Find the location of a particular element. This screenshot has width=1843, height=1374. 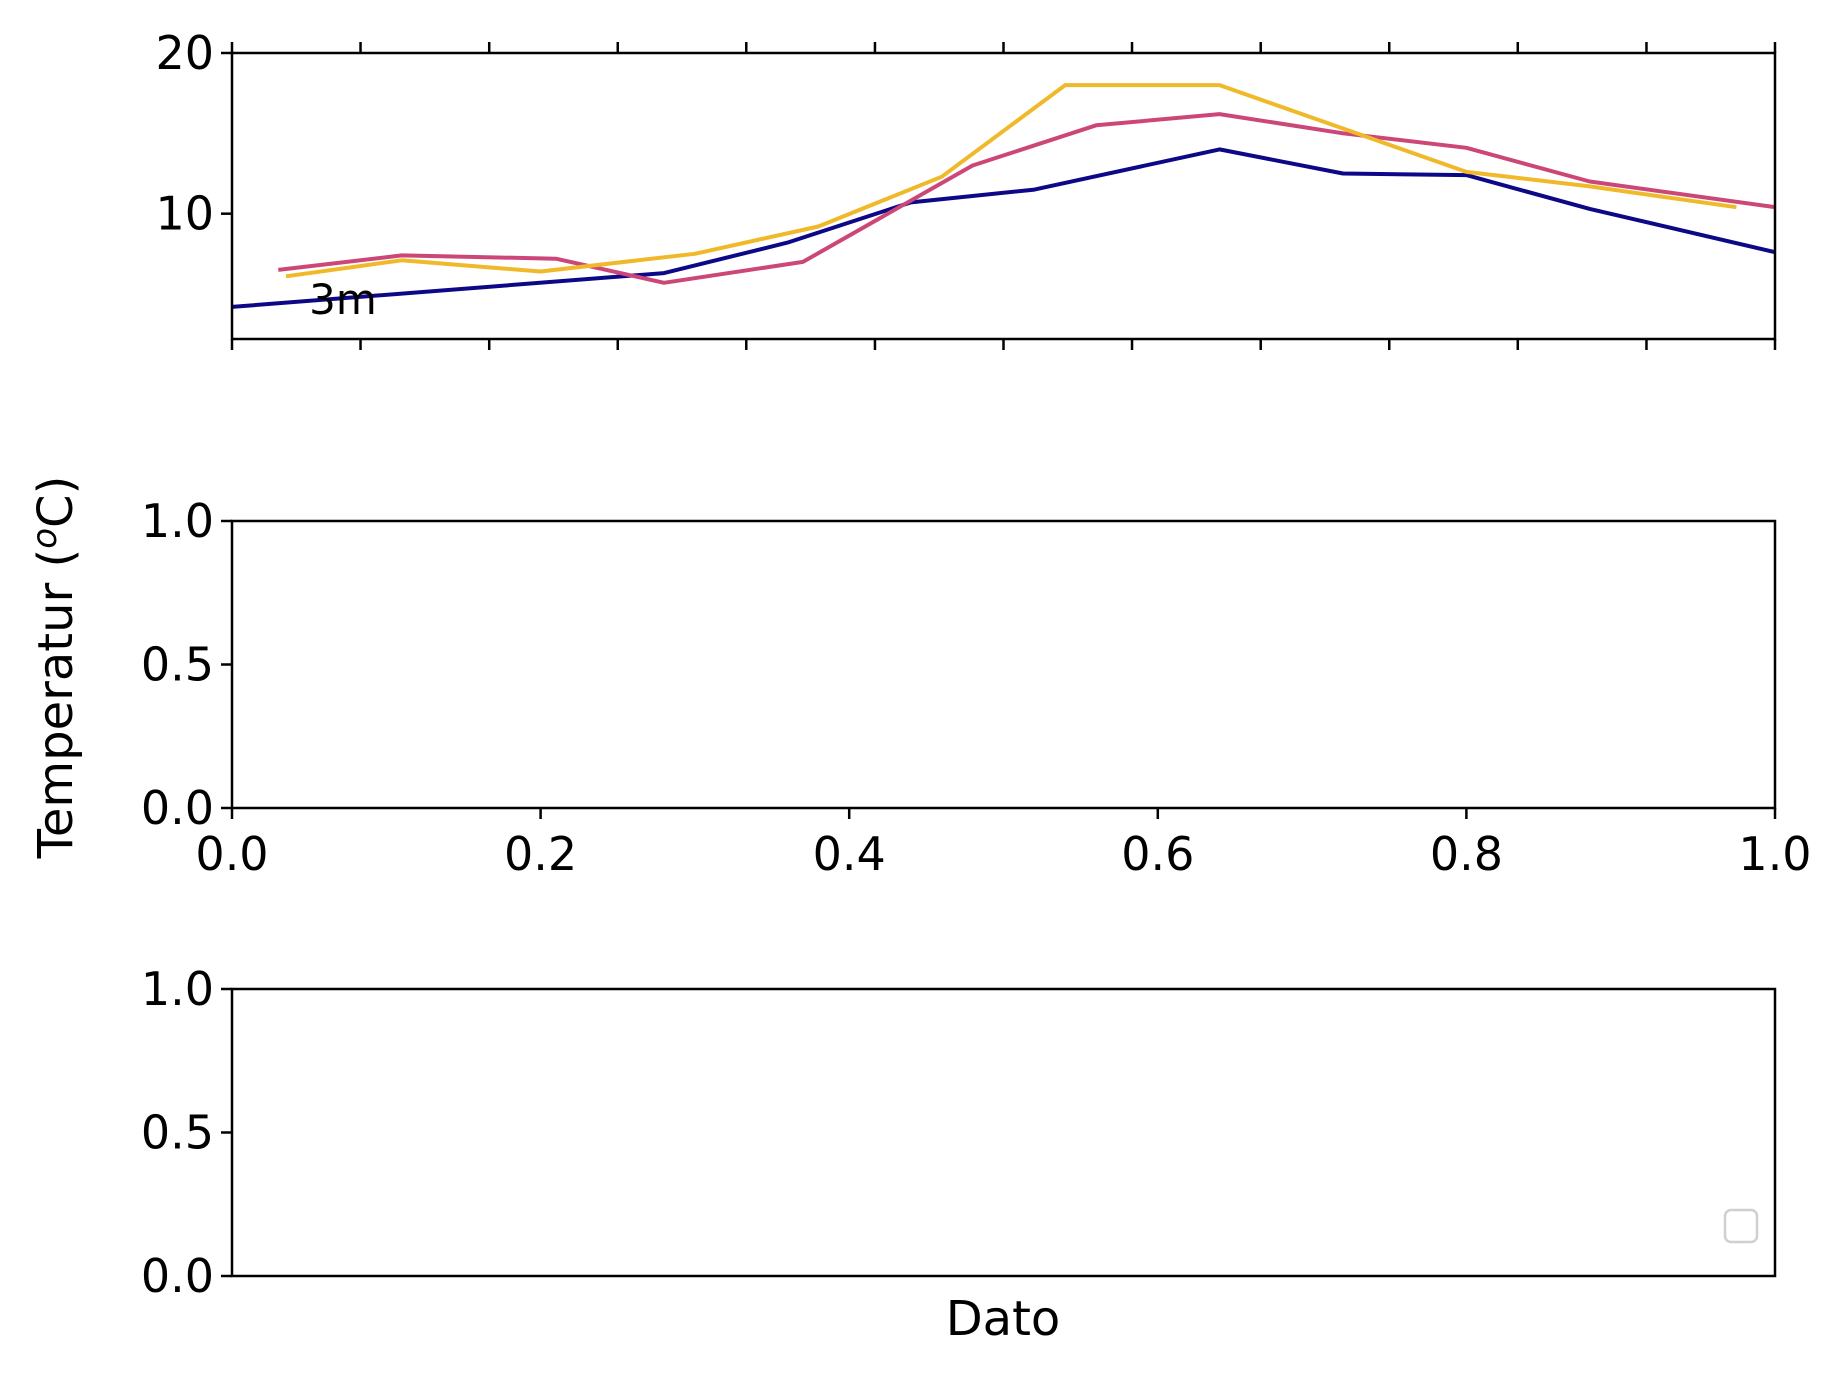

y-axis-label-unit: C) is located at coordinates (56, 502).